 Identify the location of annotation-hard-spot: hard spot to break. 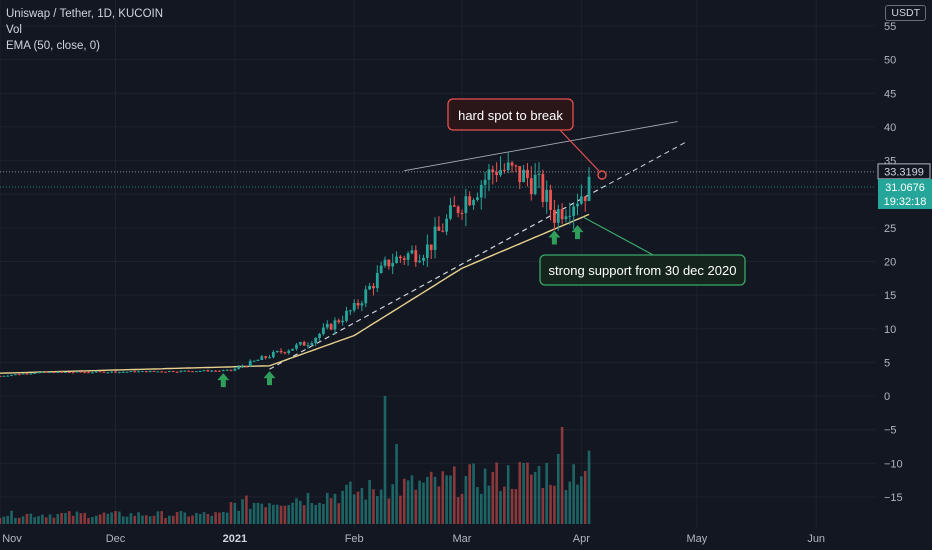
(527, 139).